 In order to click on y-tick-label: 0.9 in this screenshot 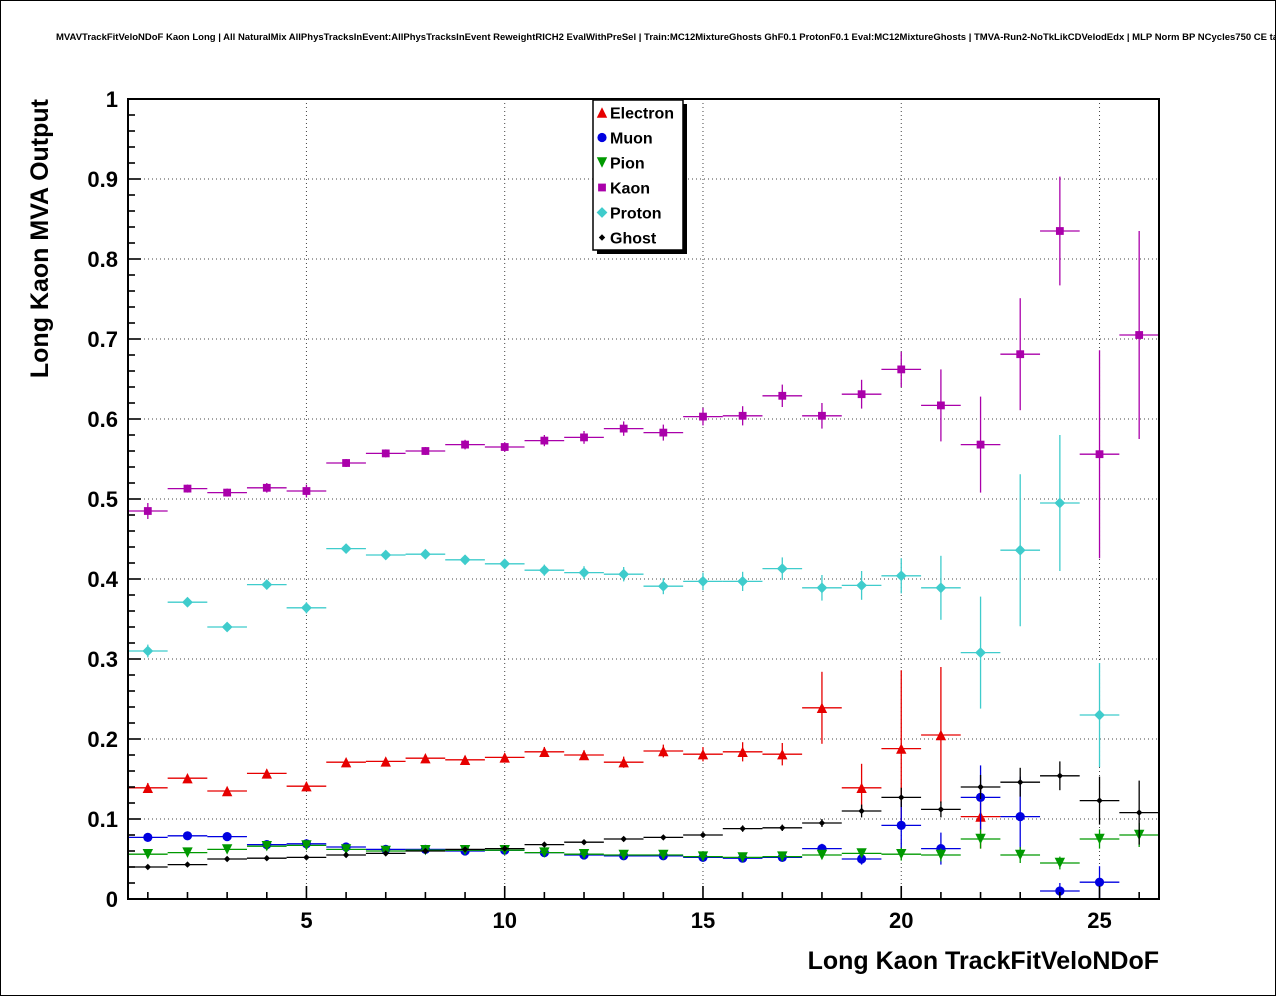, I will do `click(102, 179)`.